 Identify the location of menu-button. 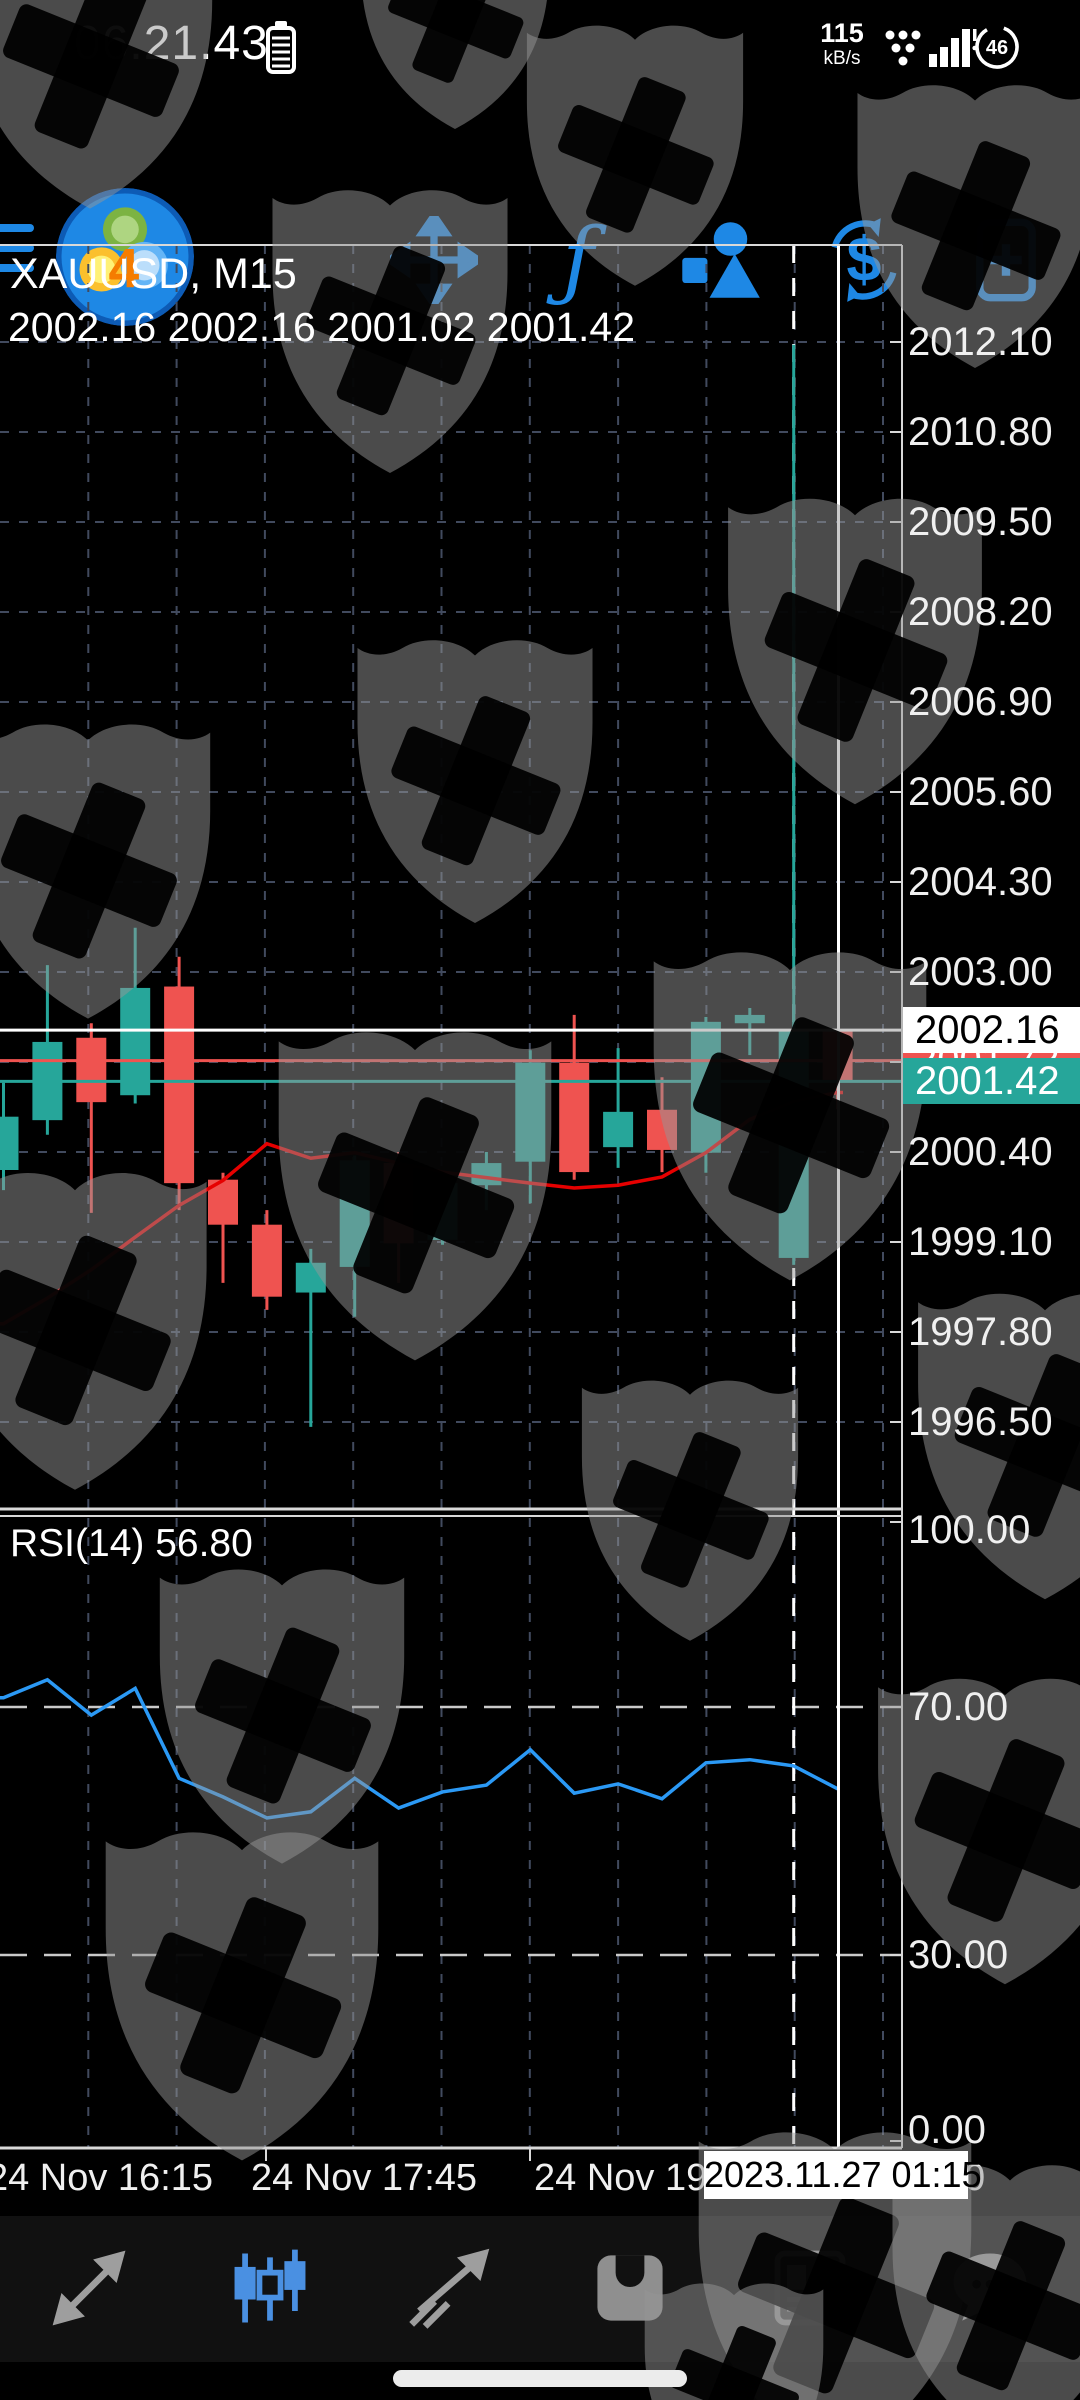
(22, 260).